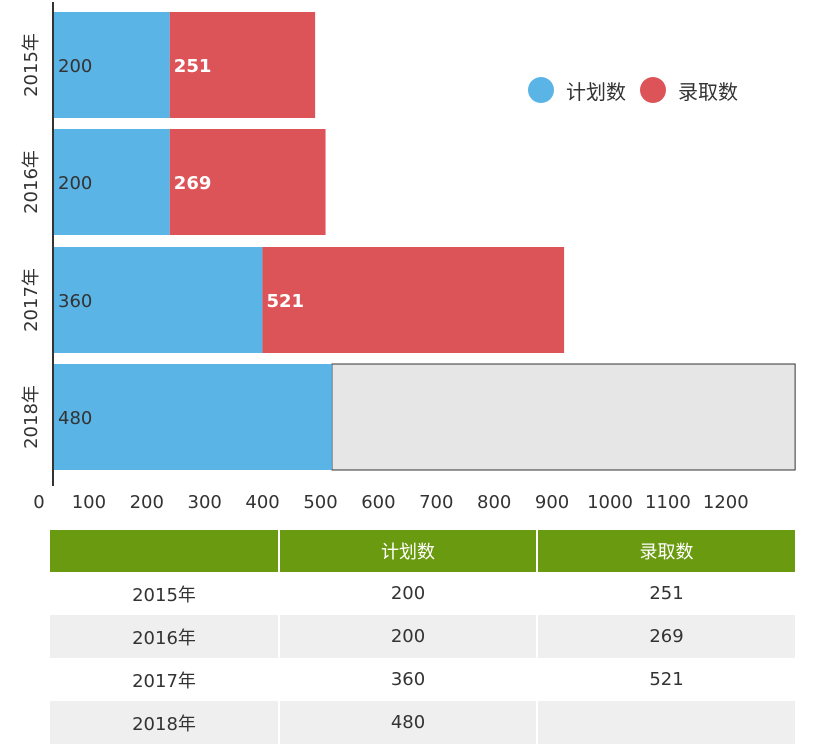 Image resolution: width=813 pixels, height=748 pixels. Describe the element at coordinates (75, 418) in the screenshot. I see `data-label-plan: 480` at that location.